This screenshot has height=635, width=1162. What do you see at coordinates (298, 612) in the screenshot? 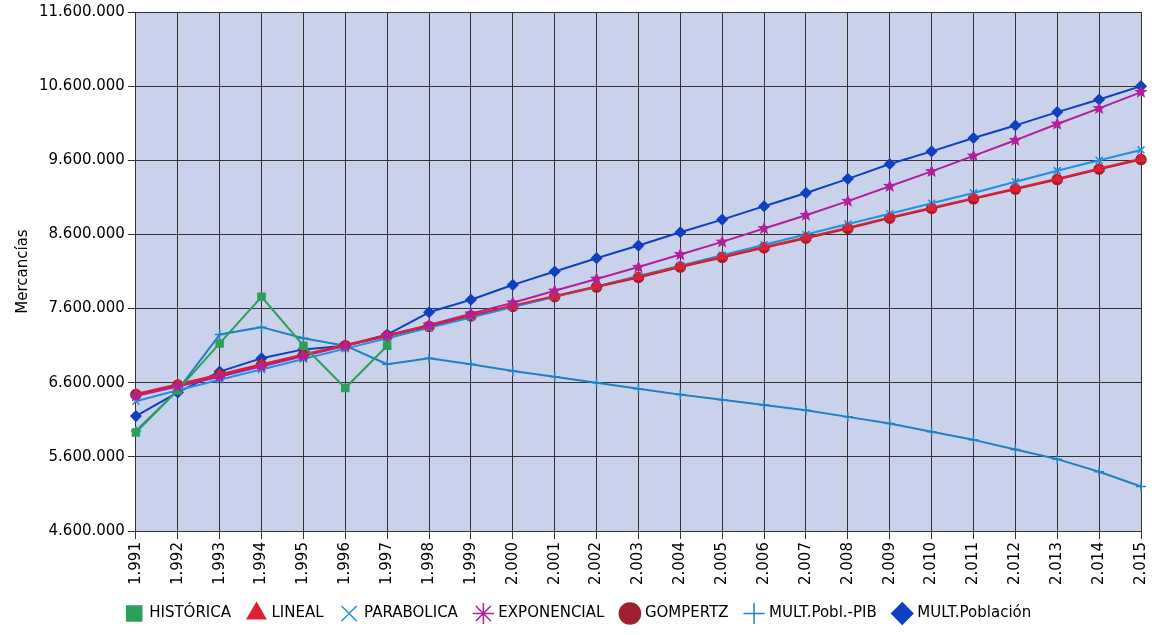
I see `legend-label: LINEAL` at bounding box center [298, 612].